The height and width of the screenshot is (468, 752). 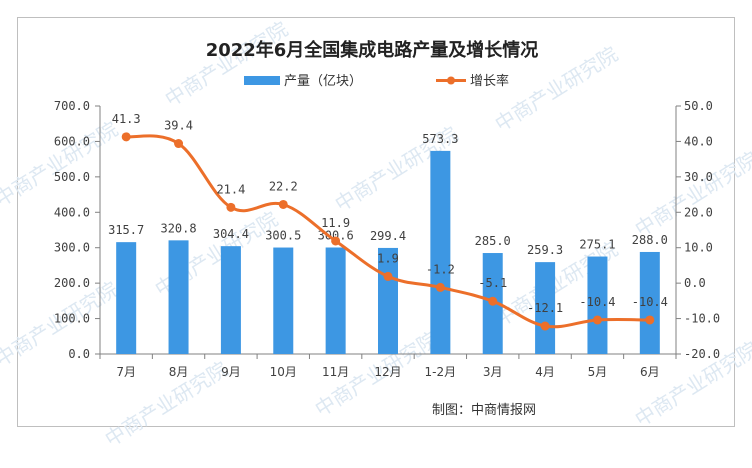 I want to click on right-axis-tick-label: 0.0, so click(x=695, y=283).